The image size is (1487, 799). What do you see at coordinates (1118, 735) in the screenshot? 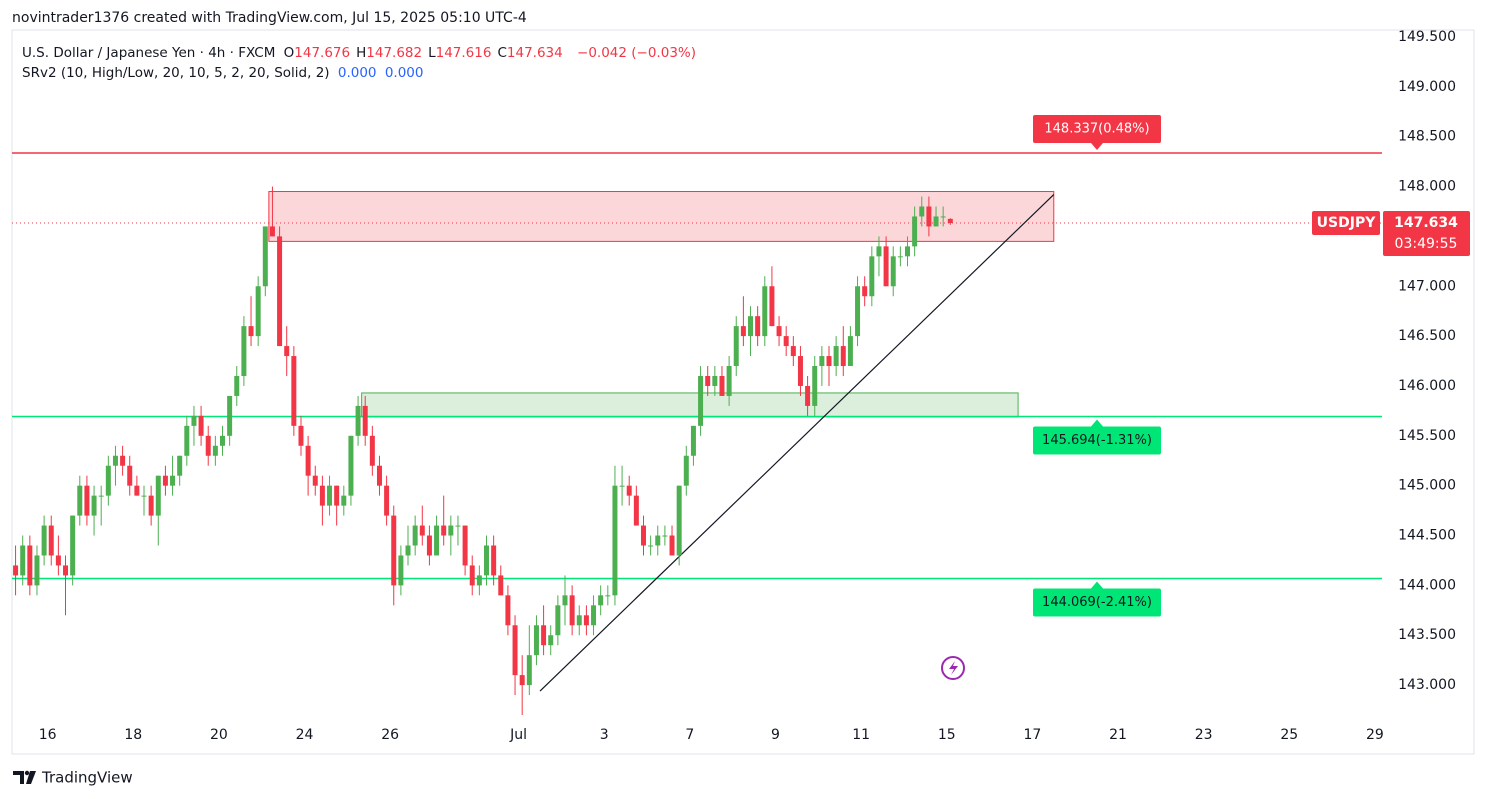
I see `x-tick-label: 21` at bounding box center [1118, 735].